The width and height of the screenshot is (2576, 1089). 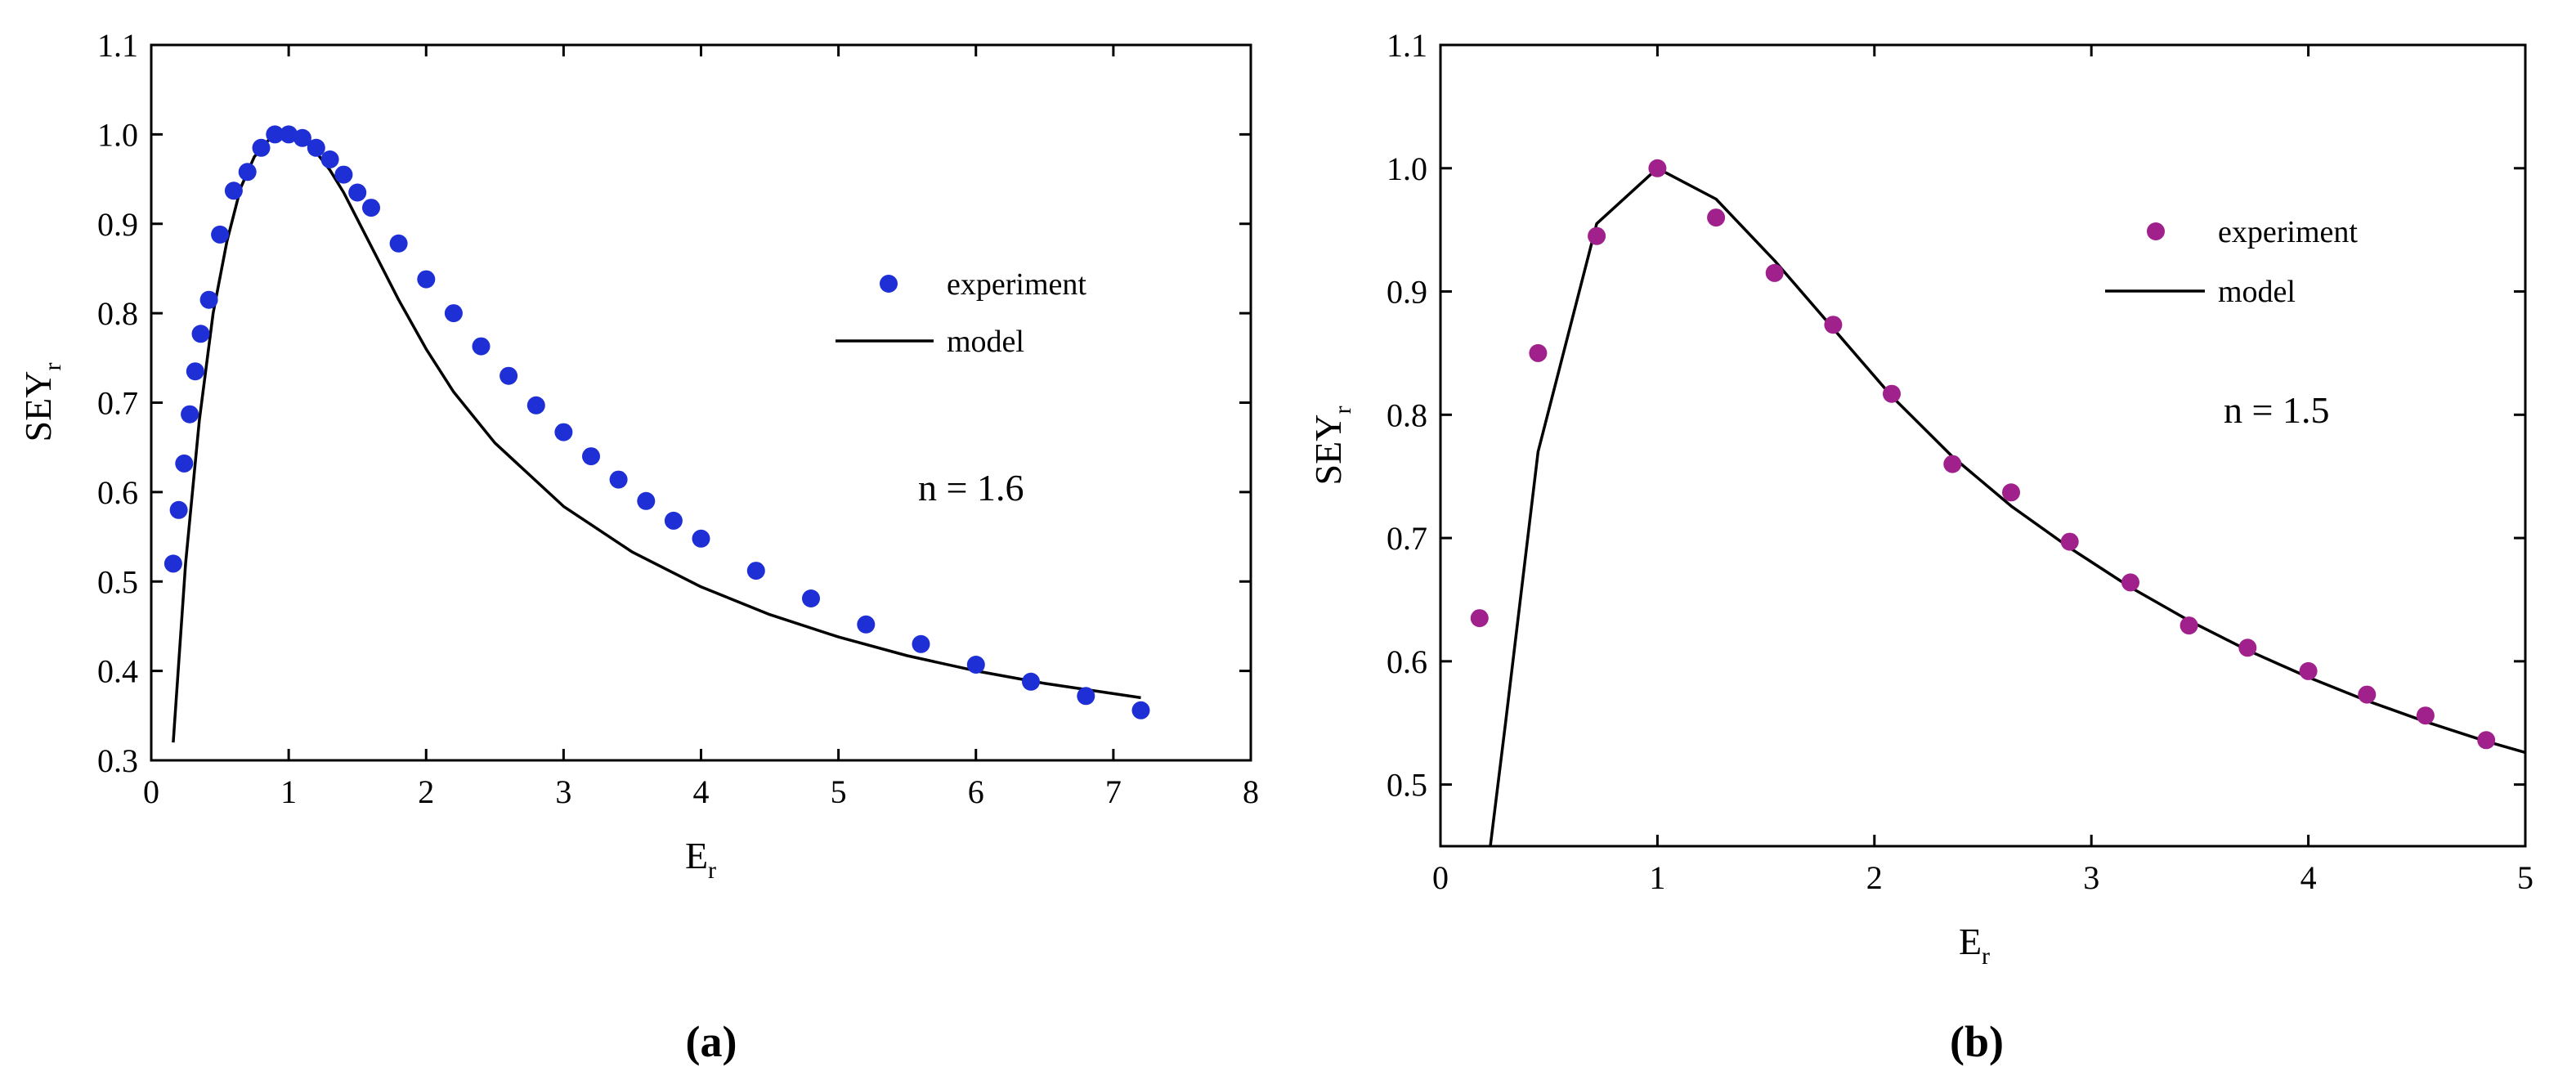 I want to click on panel-a-y-tick-label: 1.1, so click(x=118, y=45).